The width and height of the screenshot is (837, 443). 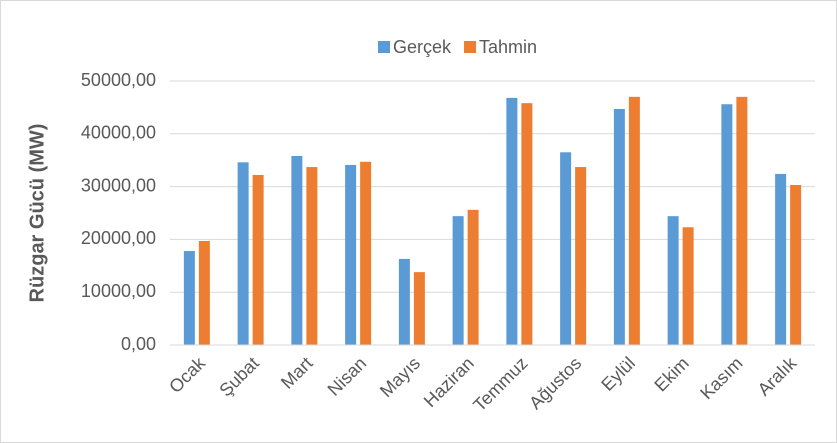 What do you see at coordinates (118, 80) in the screenshot?
I see `y-tick-label: 50000,00` at bounding box center [118, 80].